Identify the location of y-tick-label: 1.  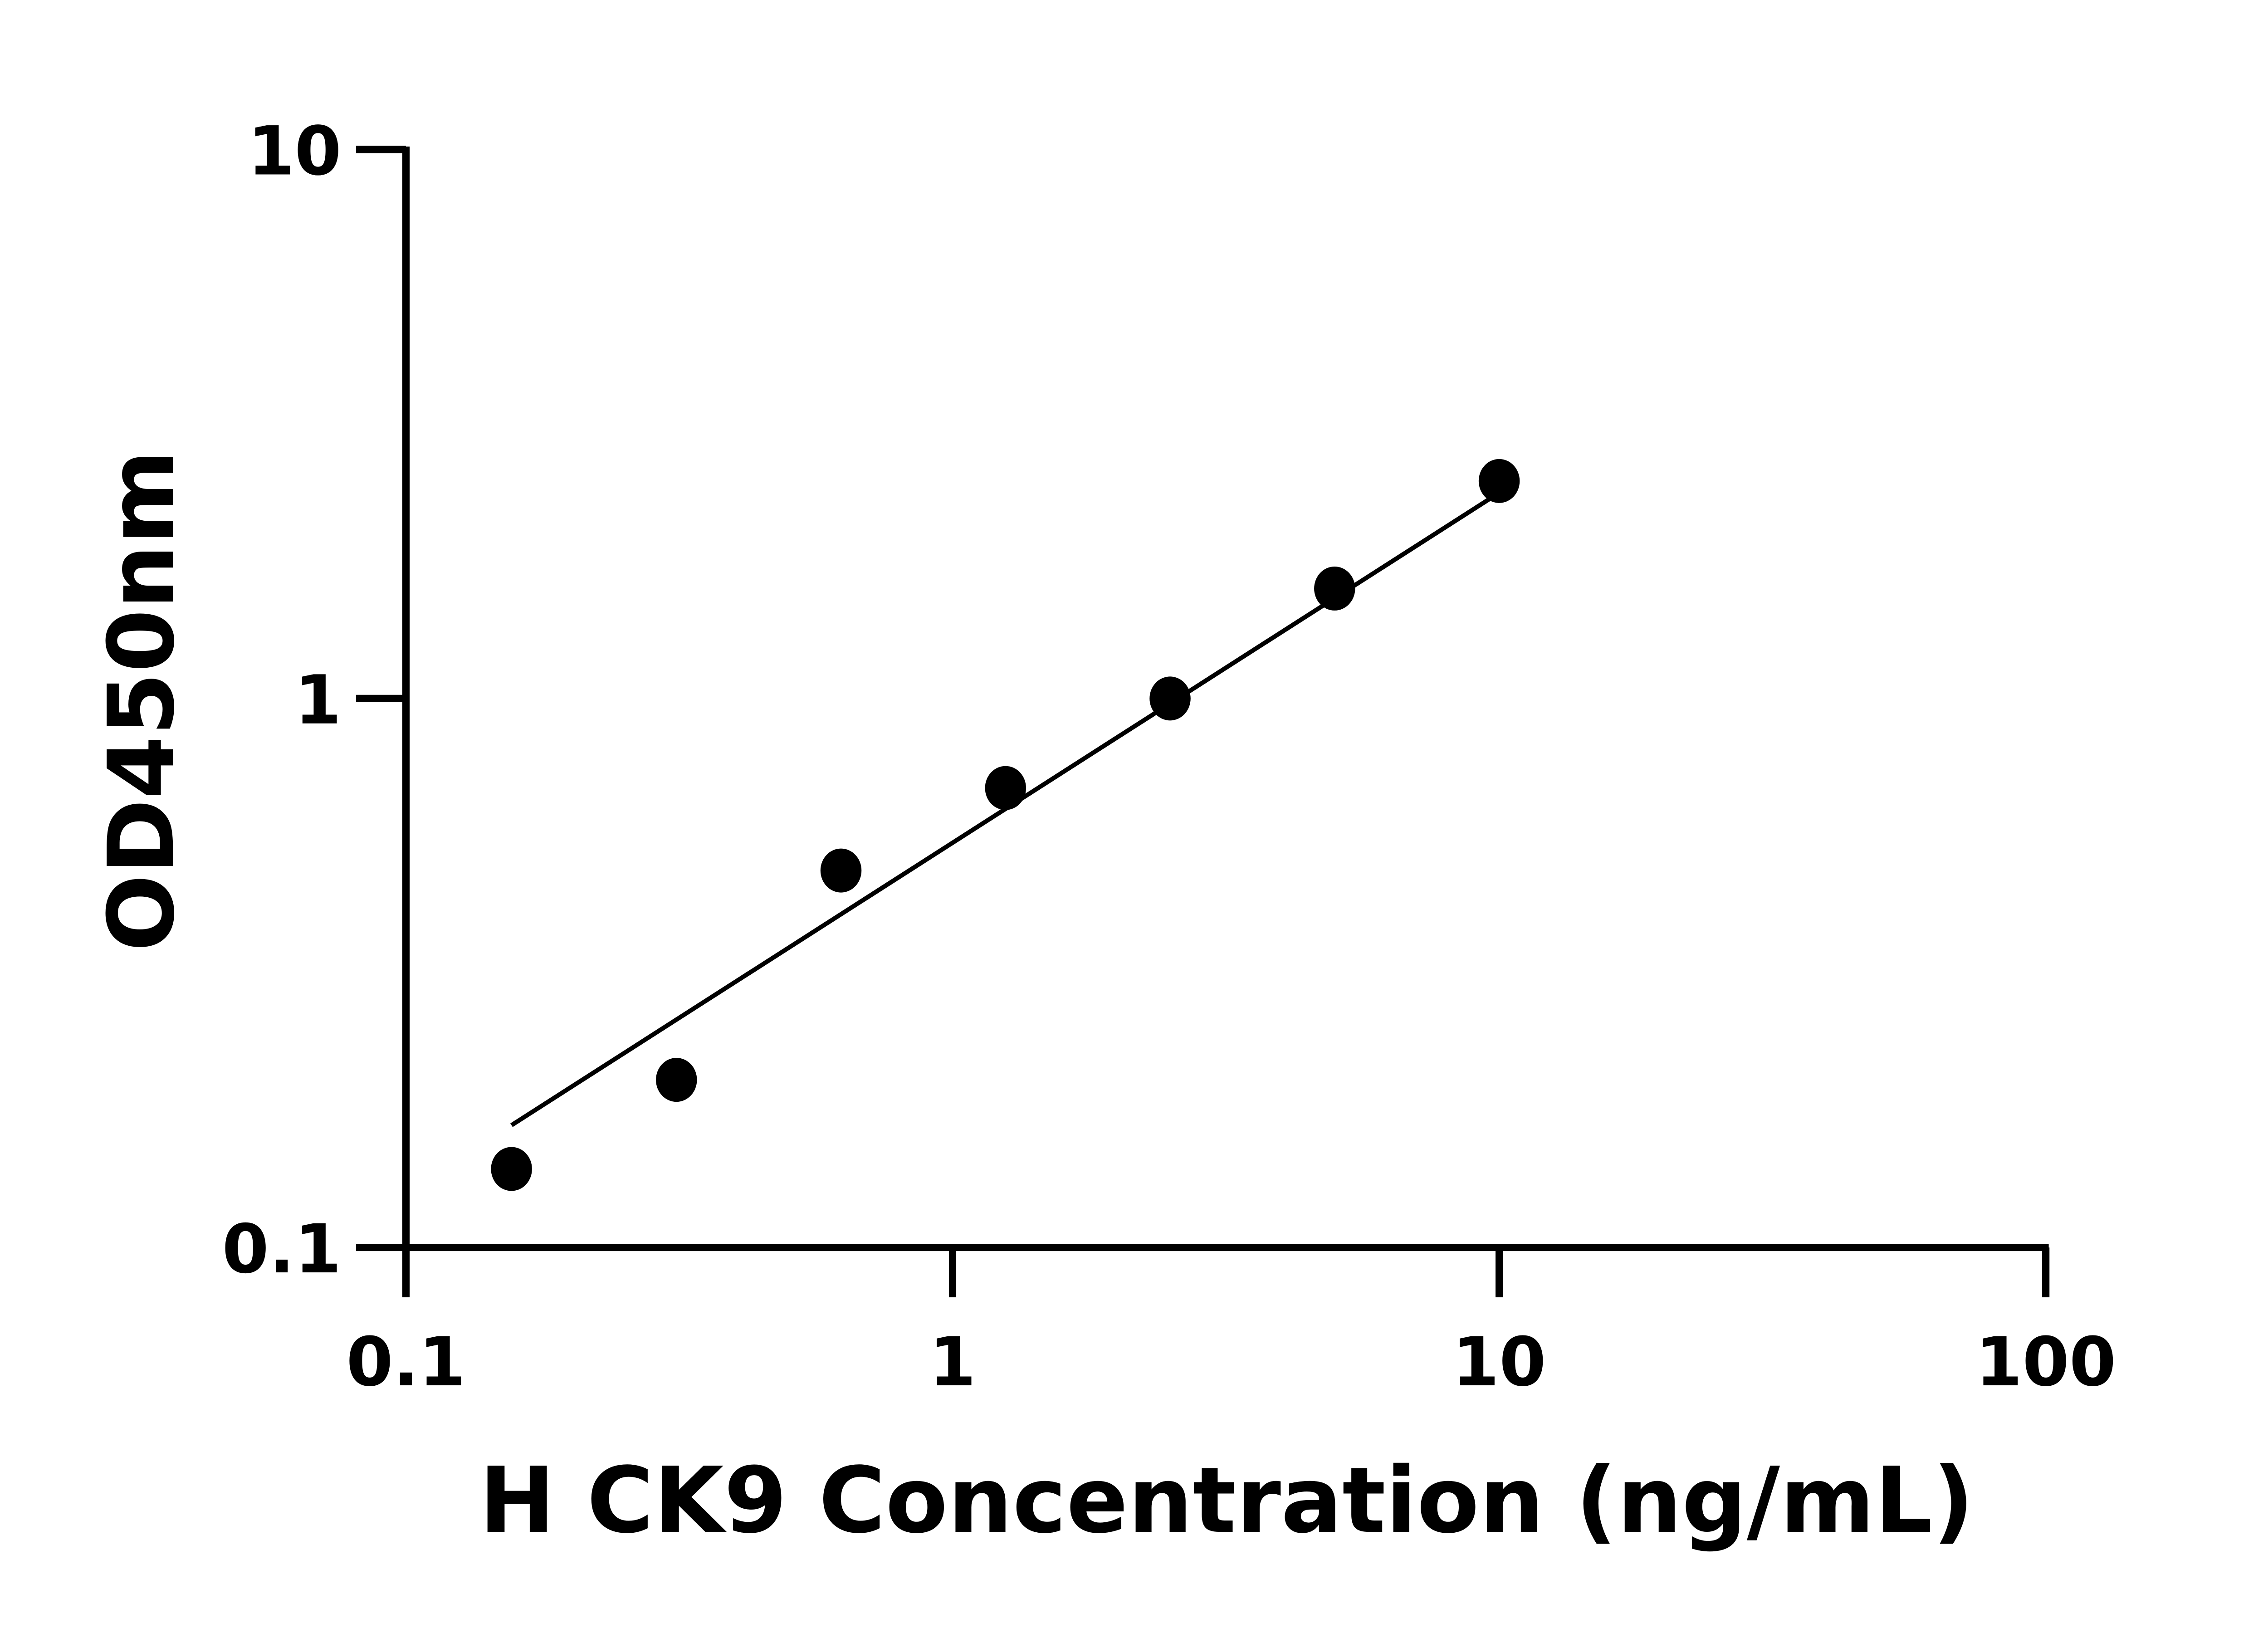
(318, 700).